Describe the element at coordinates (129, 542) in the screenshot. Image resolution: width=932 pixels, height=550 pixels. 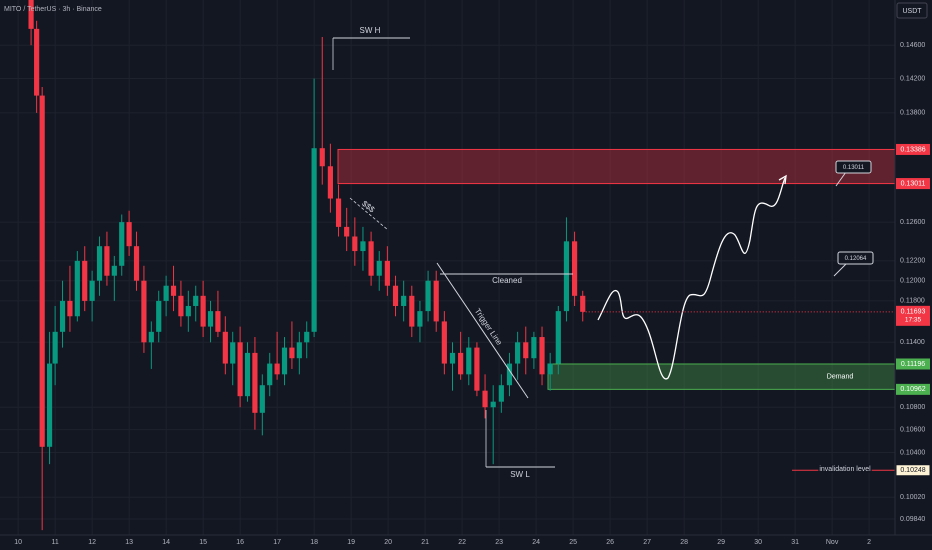
I see `x-tick-label: 13` at that location.